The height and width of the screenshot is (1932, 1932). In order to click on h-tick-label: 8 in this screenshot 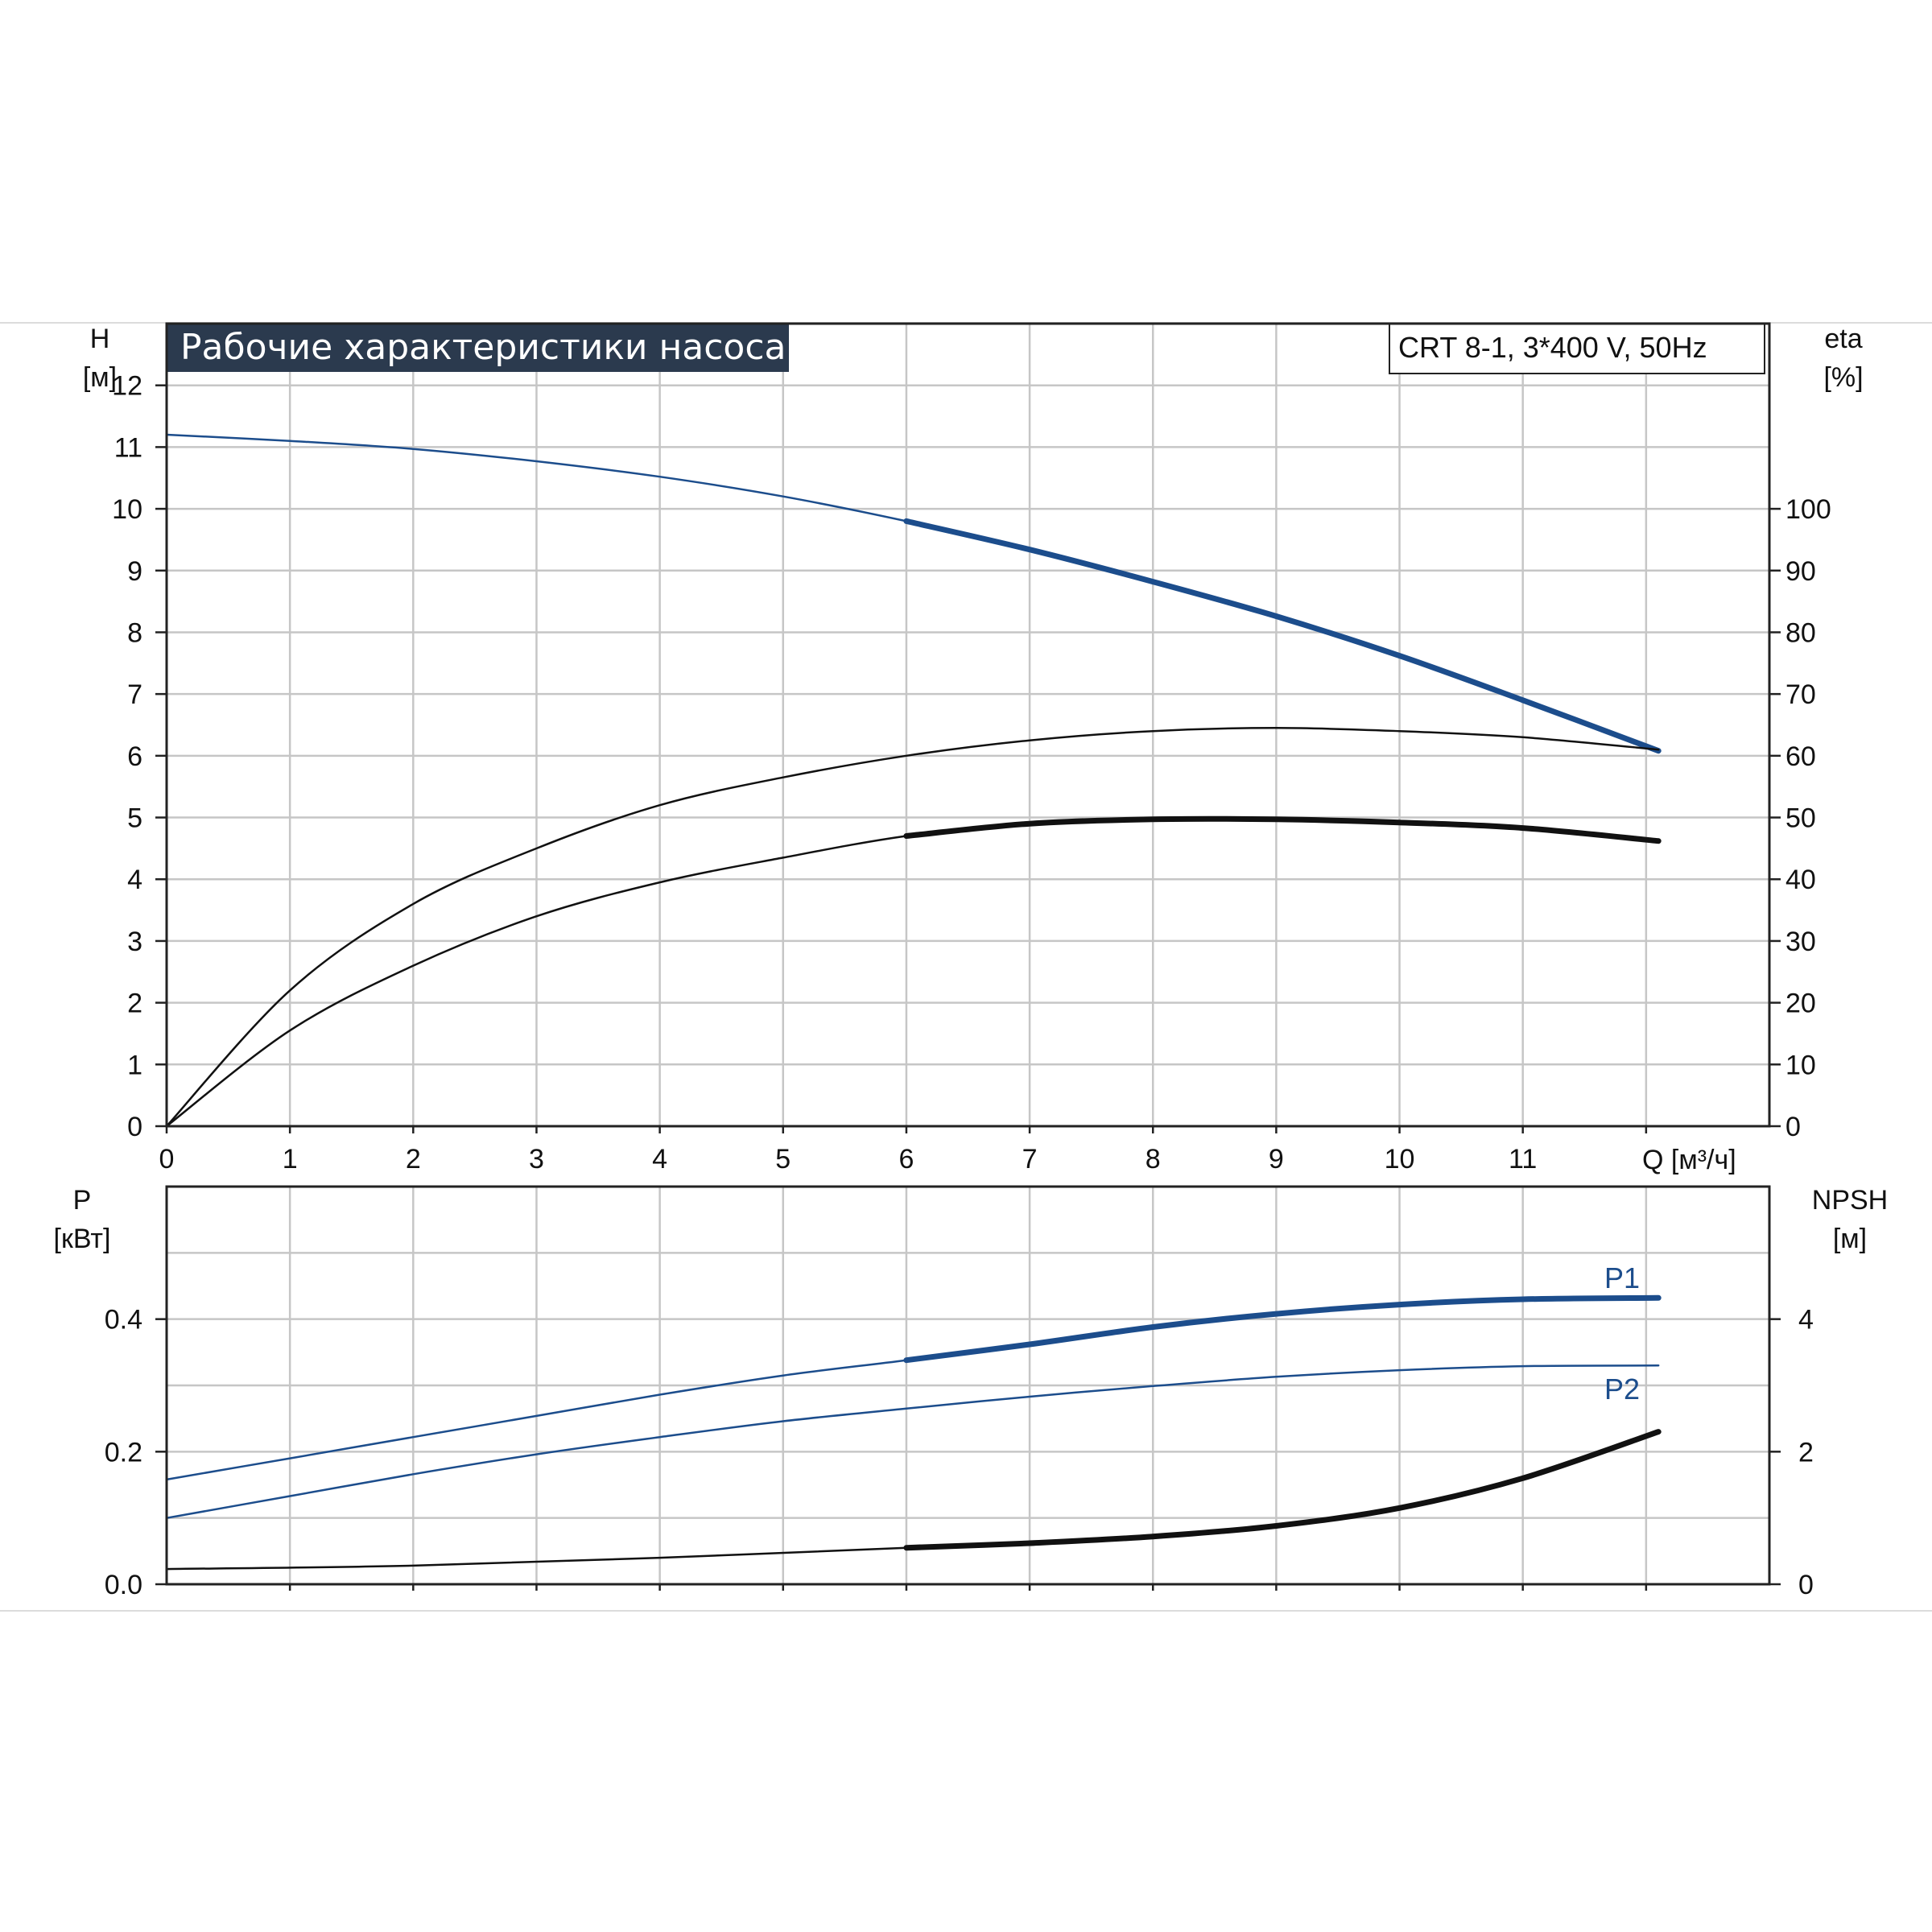, I will do `click(134, 632)`.